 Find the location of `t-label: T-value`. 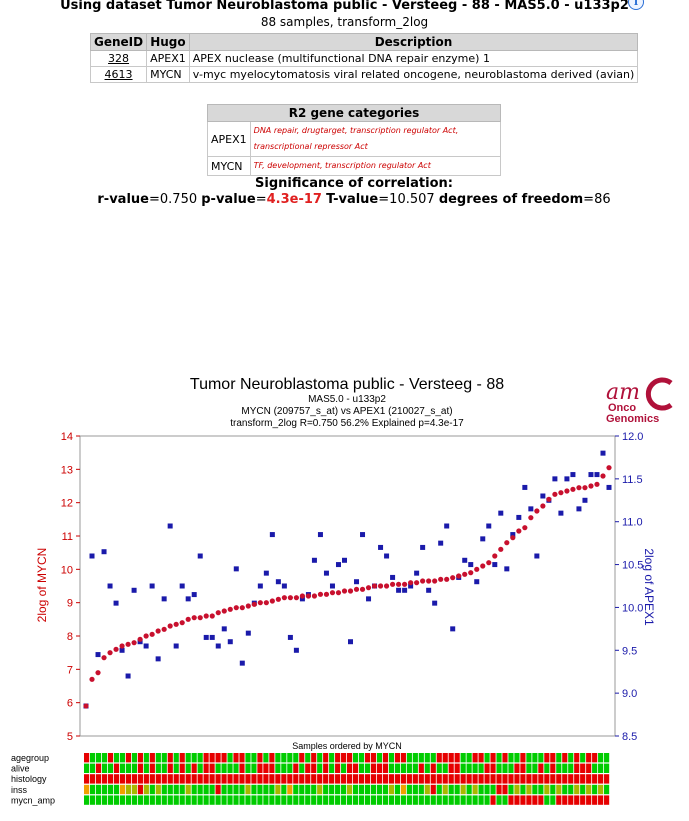

t-label: T-value is located at coordinates (352, 199).